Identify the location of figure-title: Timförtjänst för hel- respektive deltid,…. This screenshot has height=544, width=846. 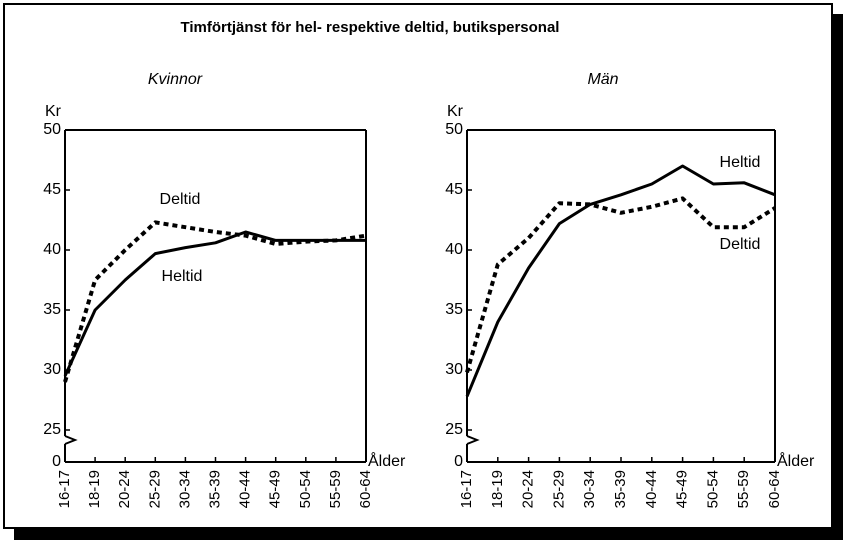
(370, 27).